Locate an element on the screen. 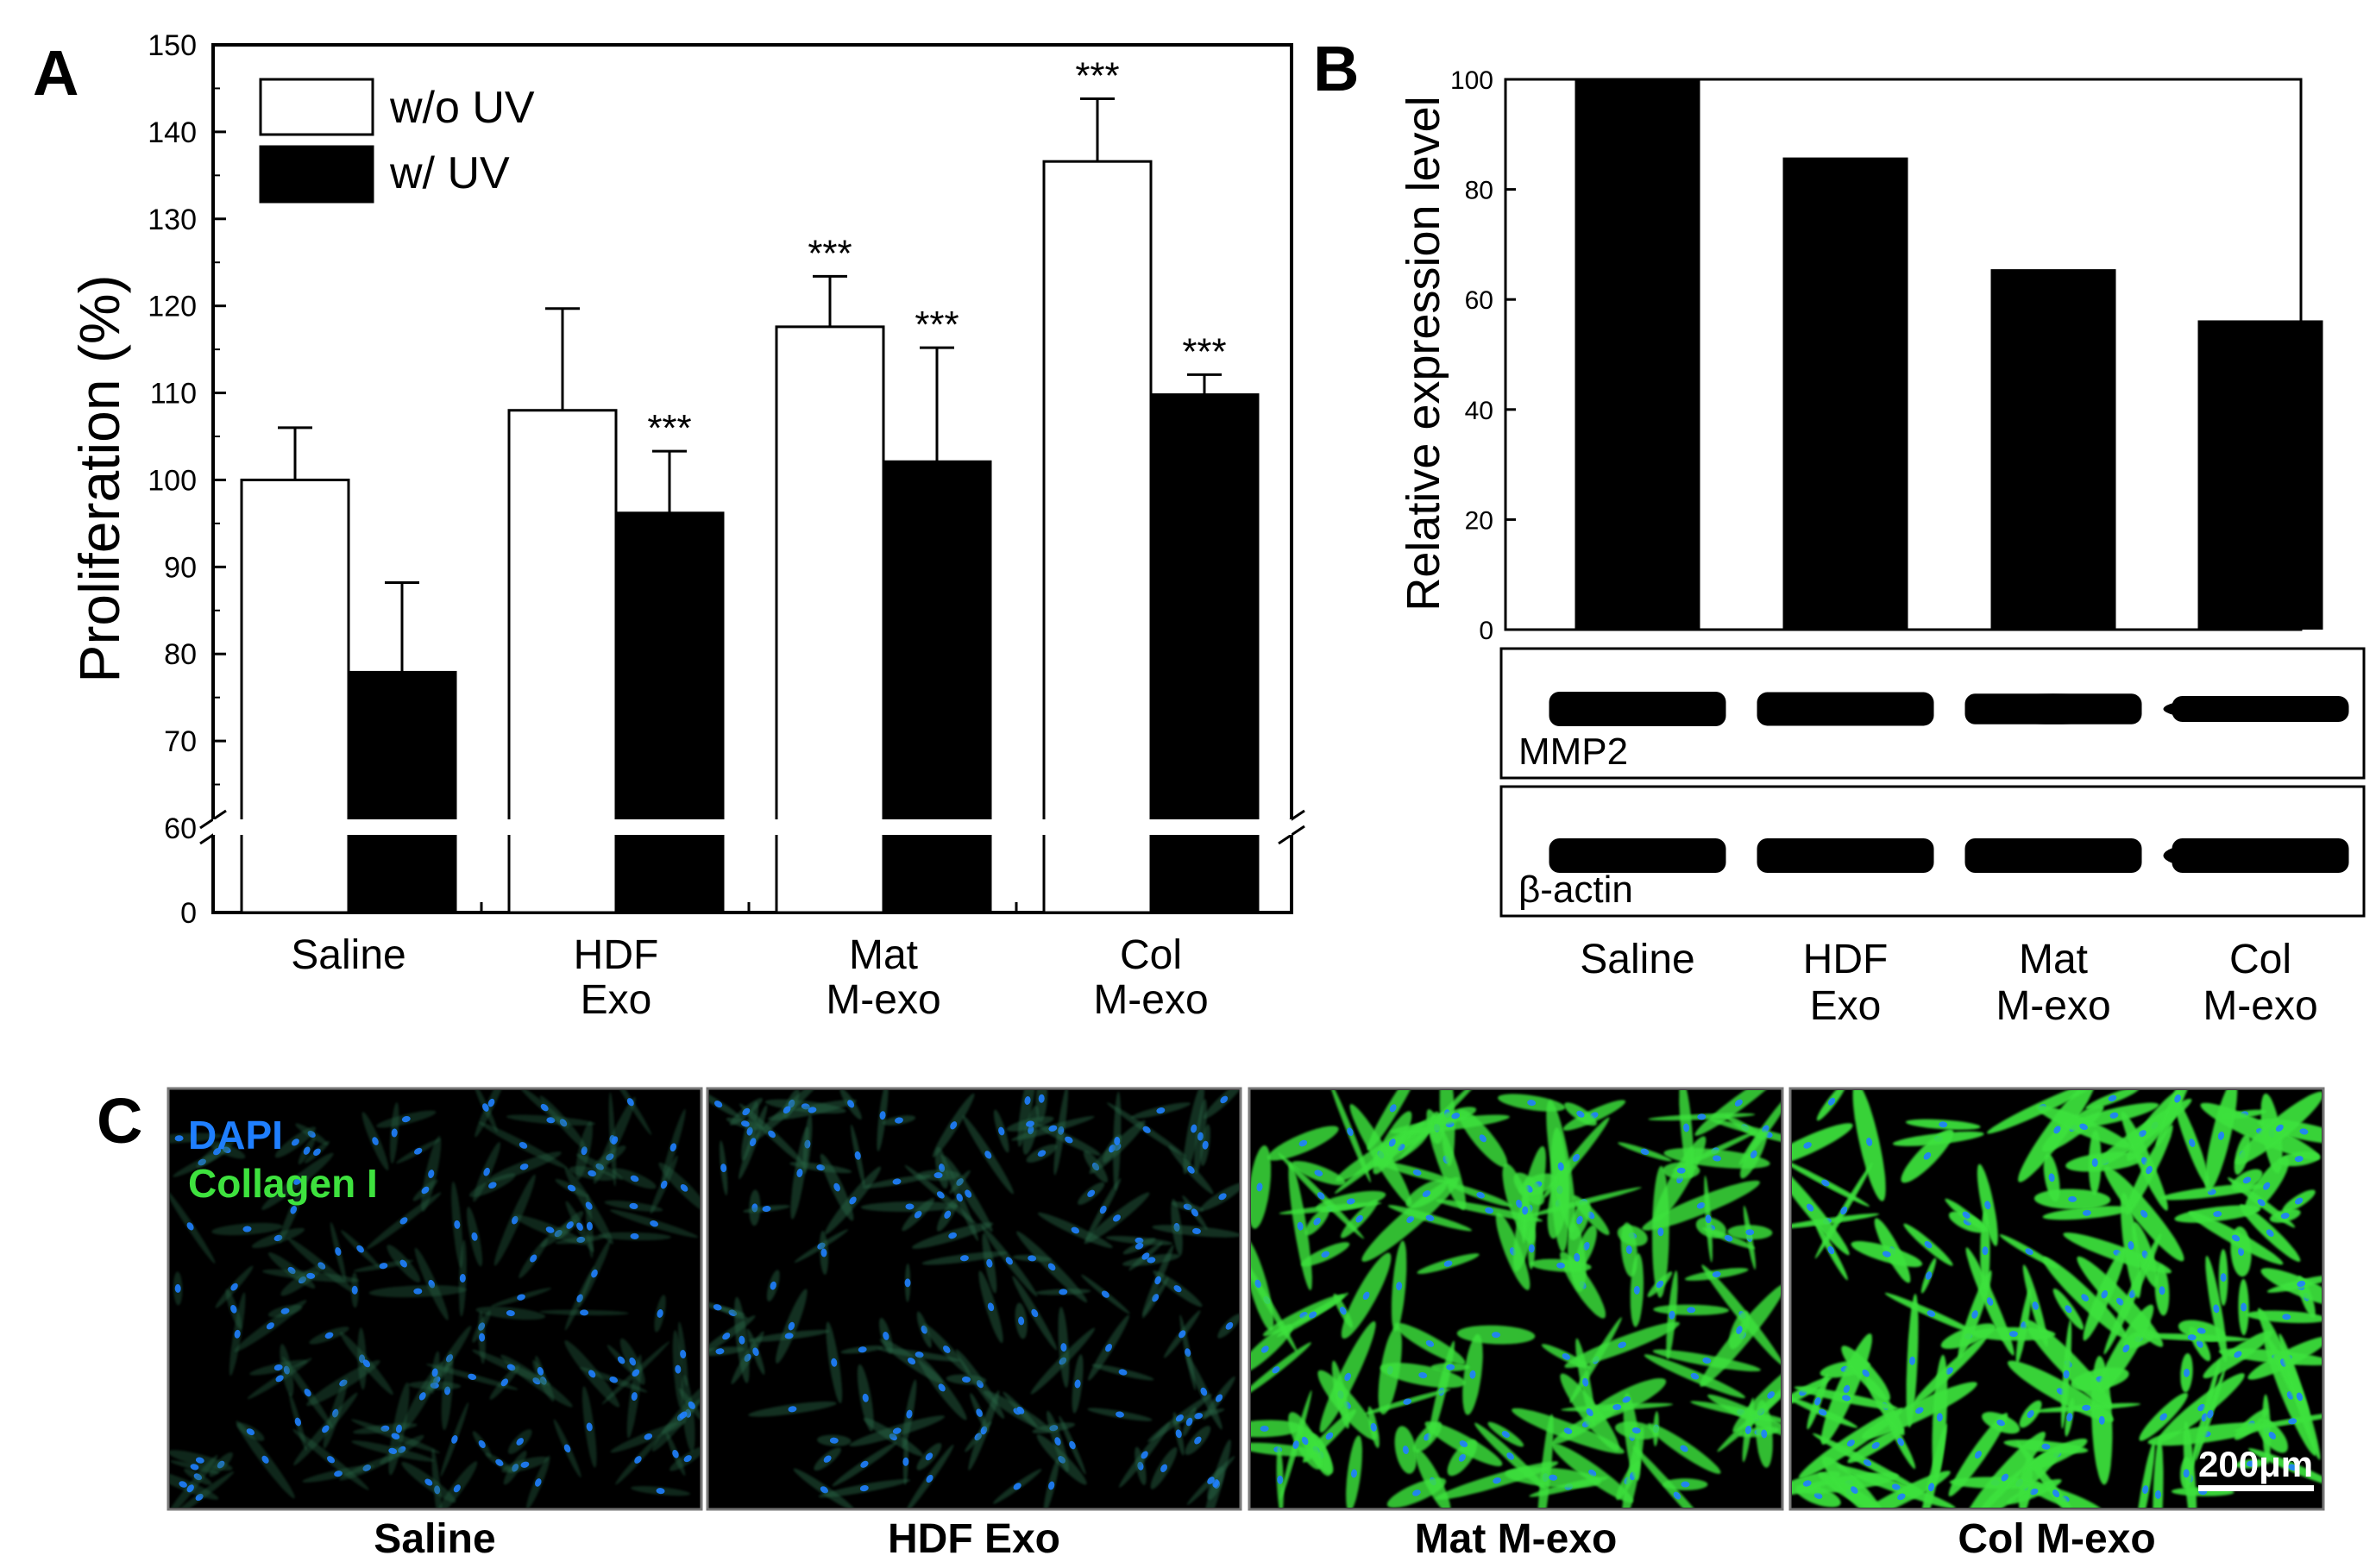  bar-w-uv-saline is located at coordinates (402, 792).